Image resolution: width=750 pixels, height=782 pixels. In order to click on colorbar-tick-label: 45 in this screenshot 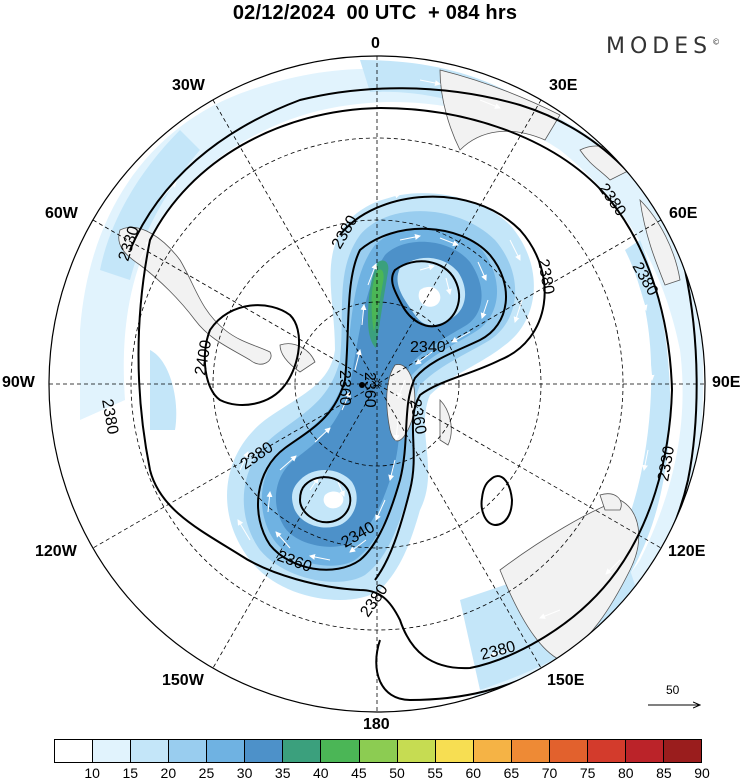, I will do `click(359, 773)`.